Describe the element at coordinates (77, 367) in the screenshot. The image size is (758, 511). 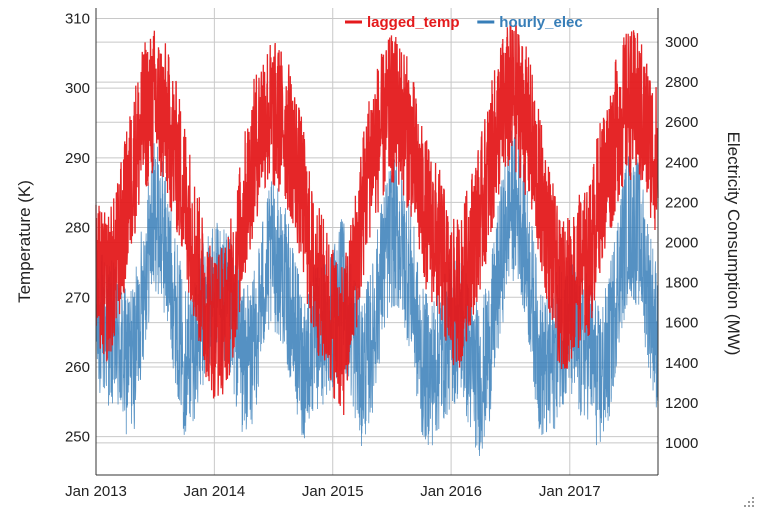
I see `y-left-tick-label: 260` at that location.